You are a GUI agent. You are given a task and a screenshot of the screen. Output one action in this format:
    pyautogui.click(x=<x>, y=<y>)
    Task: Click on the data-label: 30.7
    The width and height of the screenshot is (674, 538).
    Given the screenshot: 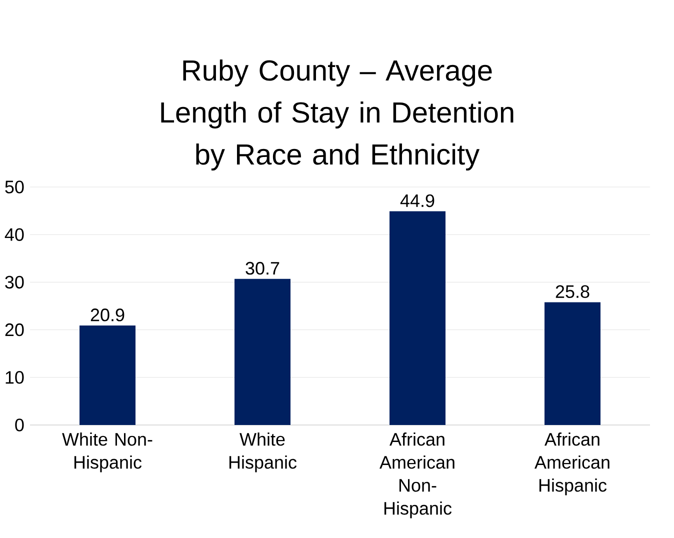 What is the action you would take?
    pyautogui.click(x=263, y=268)
    